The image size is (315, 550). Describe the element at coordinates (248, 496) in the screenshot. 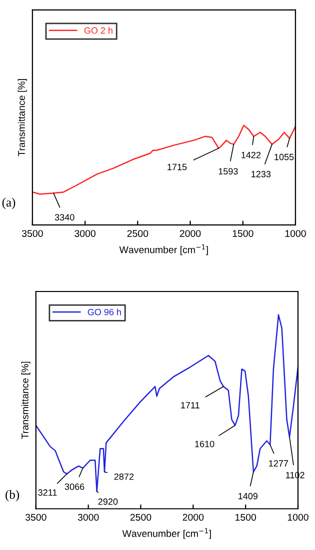

I see `annotation: 1409` at that location.